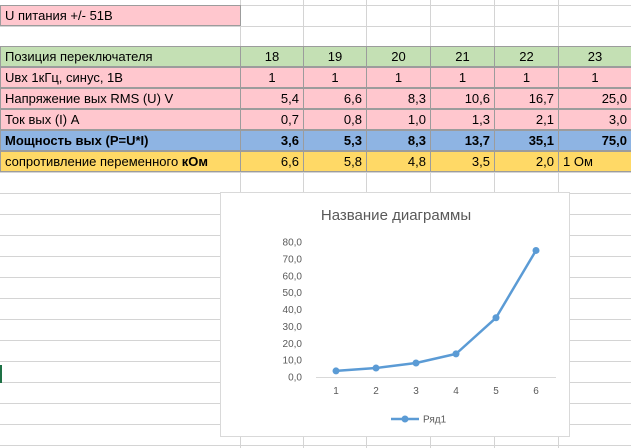 Image resolution: width=631 pixels, height=448 pixels. I want to click on row-value-cell: 35,1, so click(526, 140).